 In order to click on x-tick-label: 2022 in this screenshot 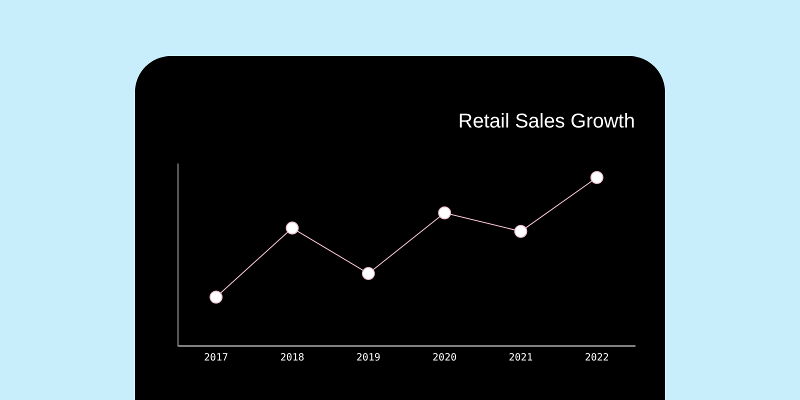, I will do `click(596, 358)`.